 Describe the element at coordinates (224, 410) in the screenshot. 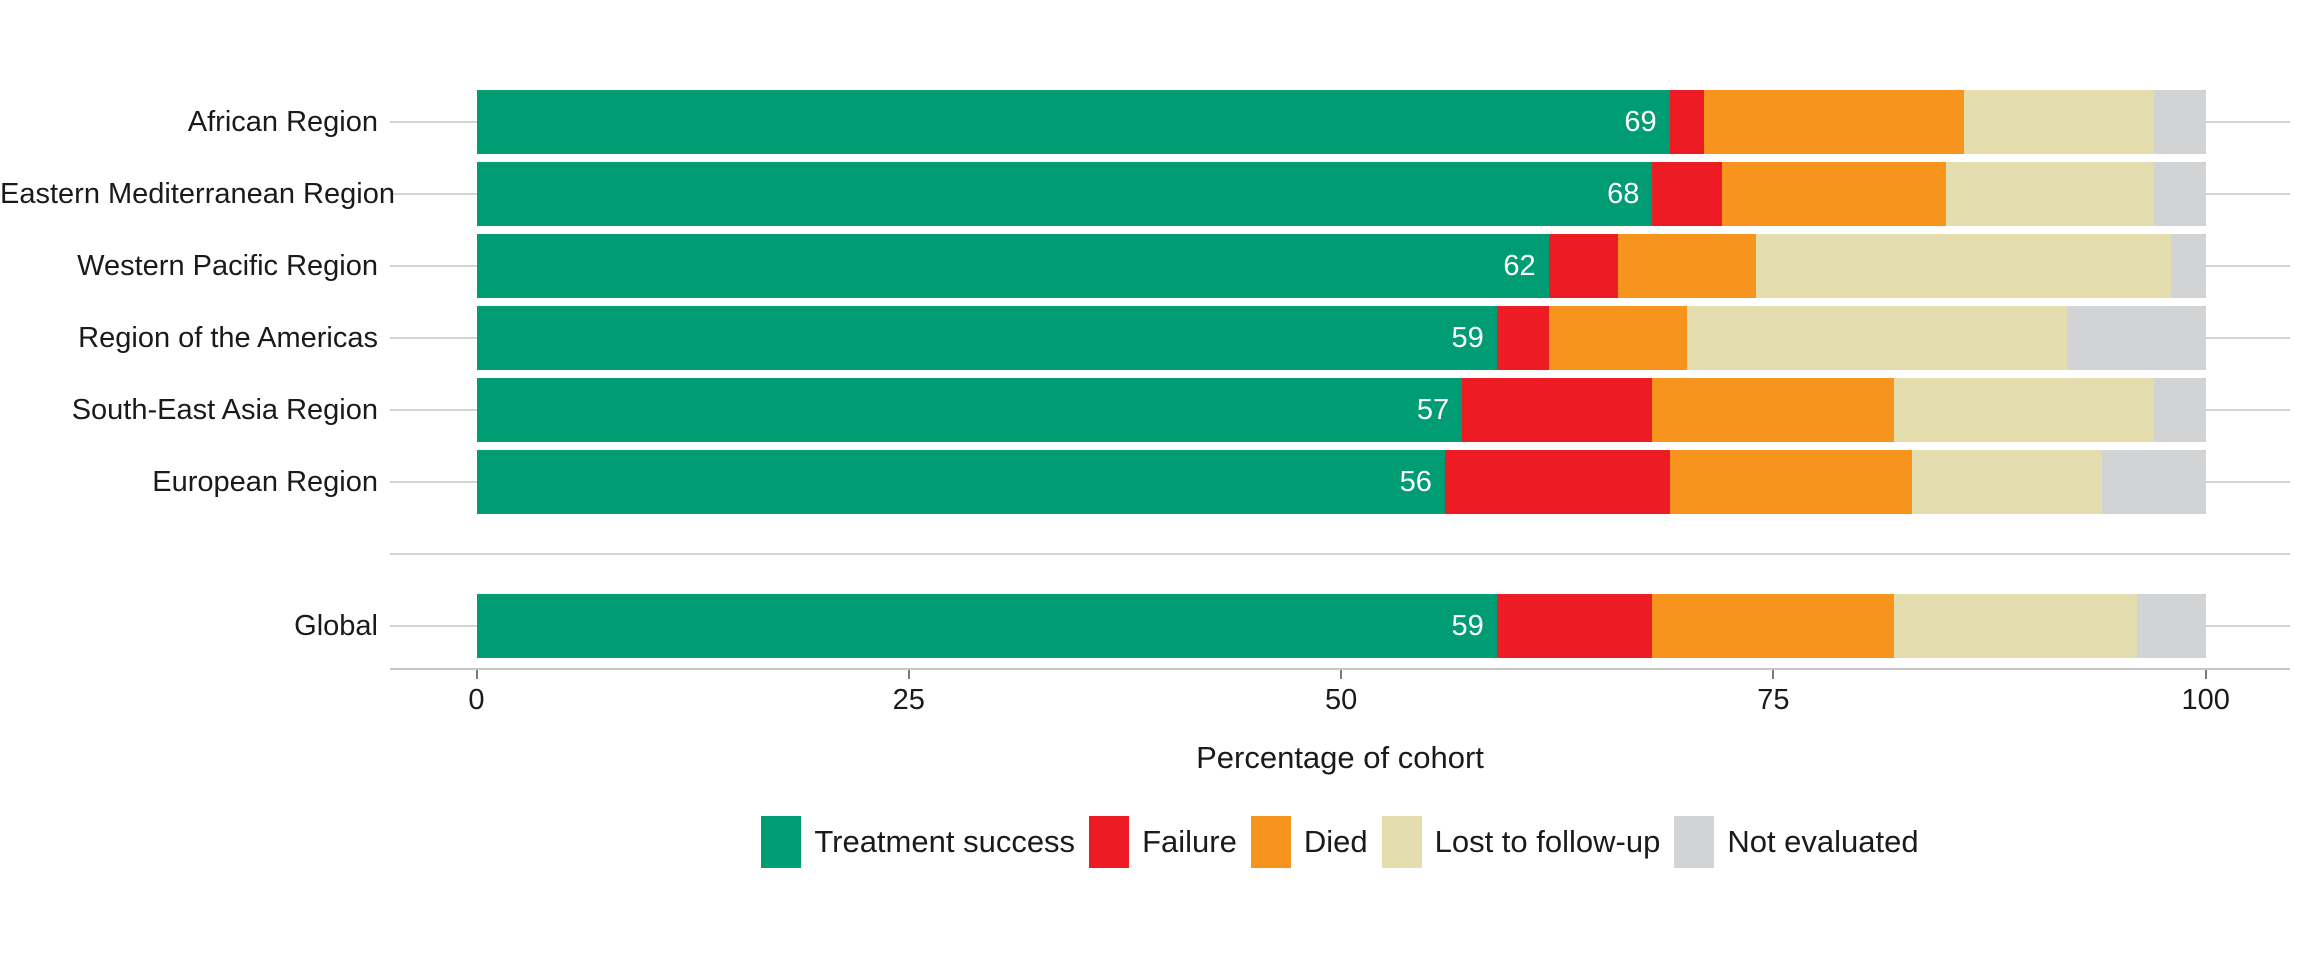

I see `category-label: South-East Asia Region` at that location.